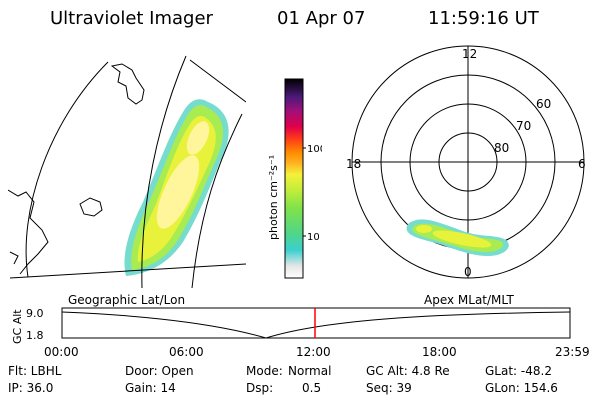 The image size is (600, 400). I want to click on mlt-label-12: 12, so click(469, 54).